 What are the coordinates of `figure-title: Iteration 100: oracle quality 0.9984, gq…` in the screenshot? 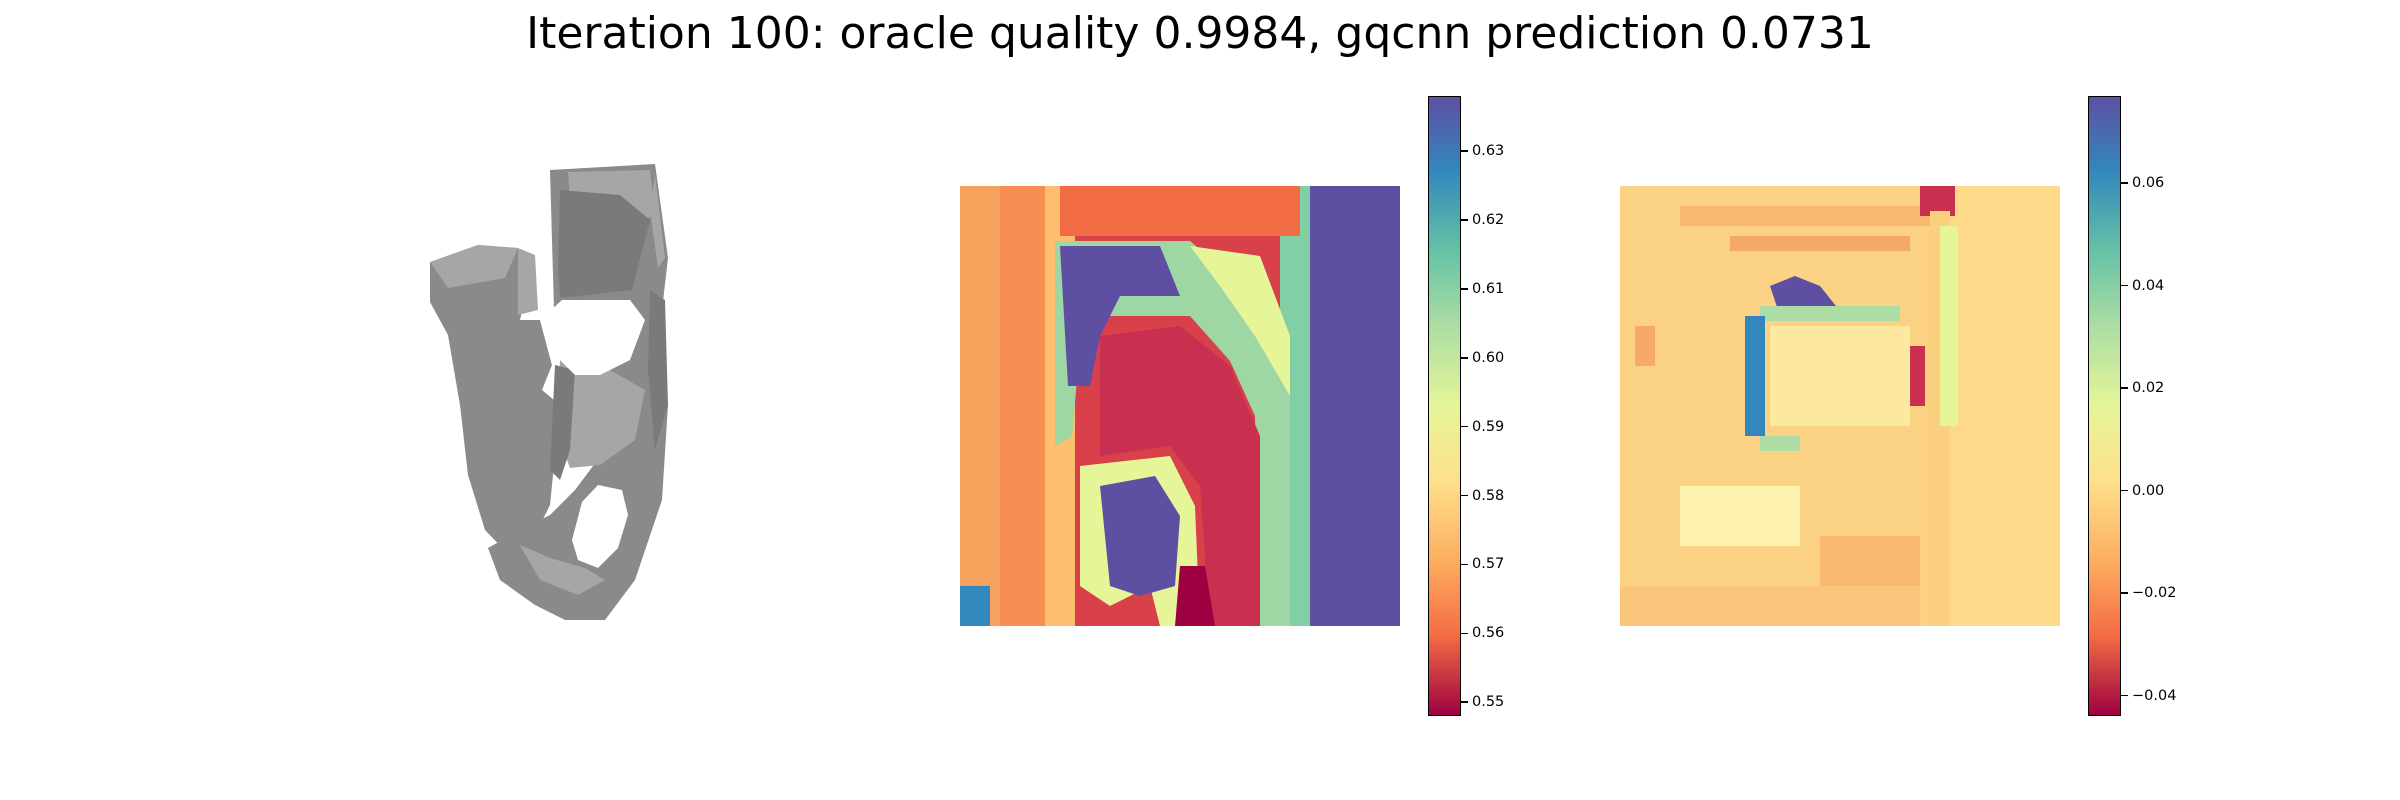 It's located at (1200, 33).